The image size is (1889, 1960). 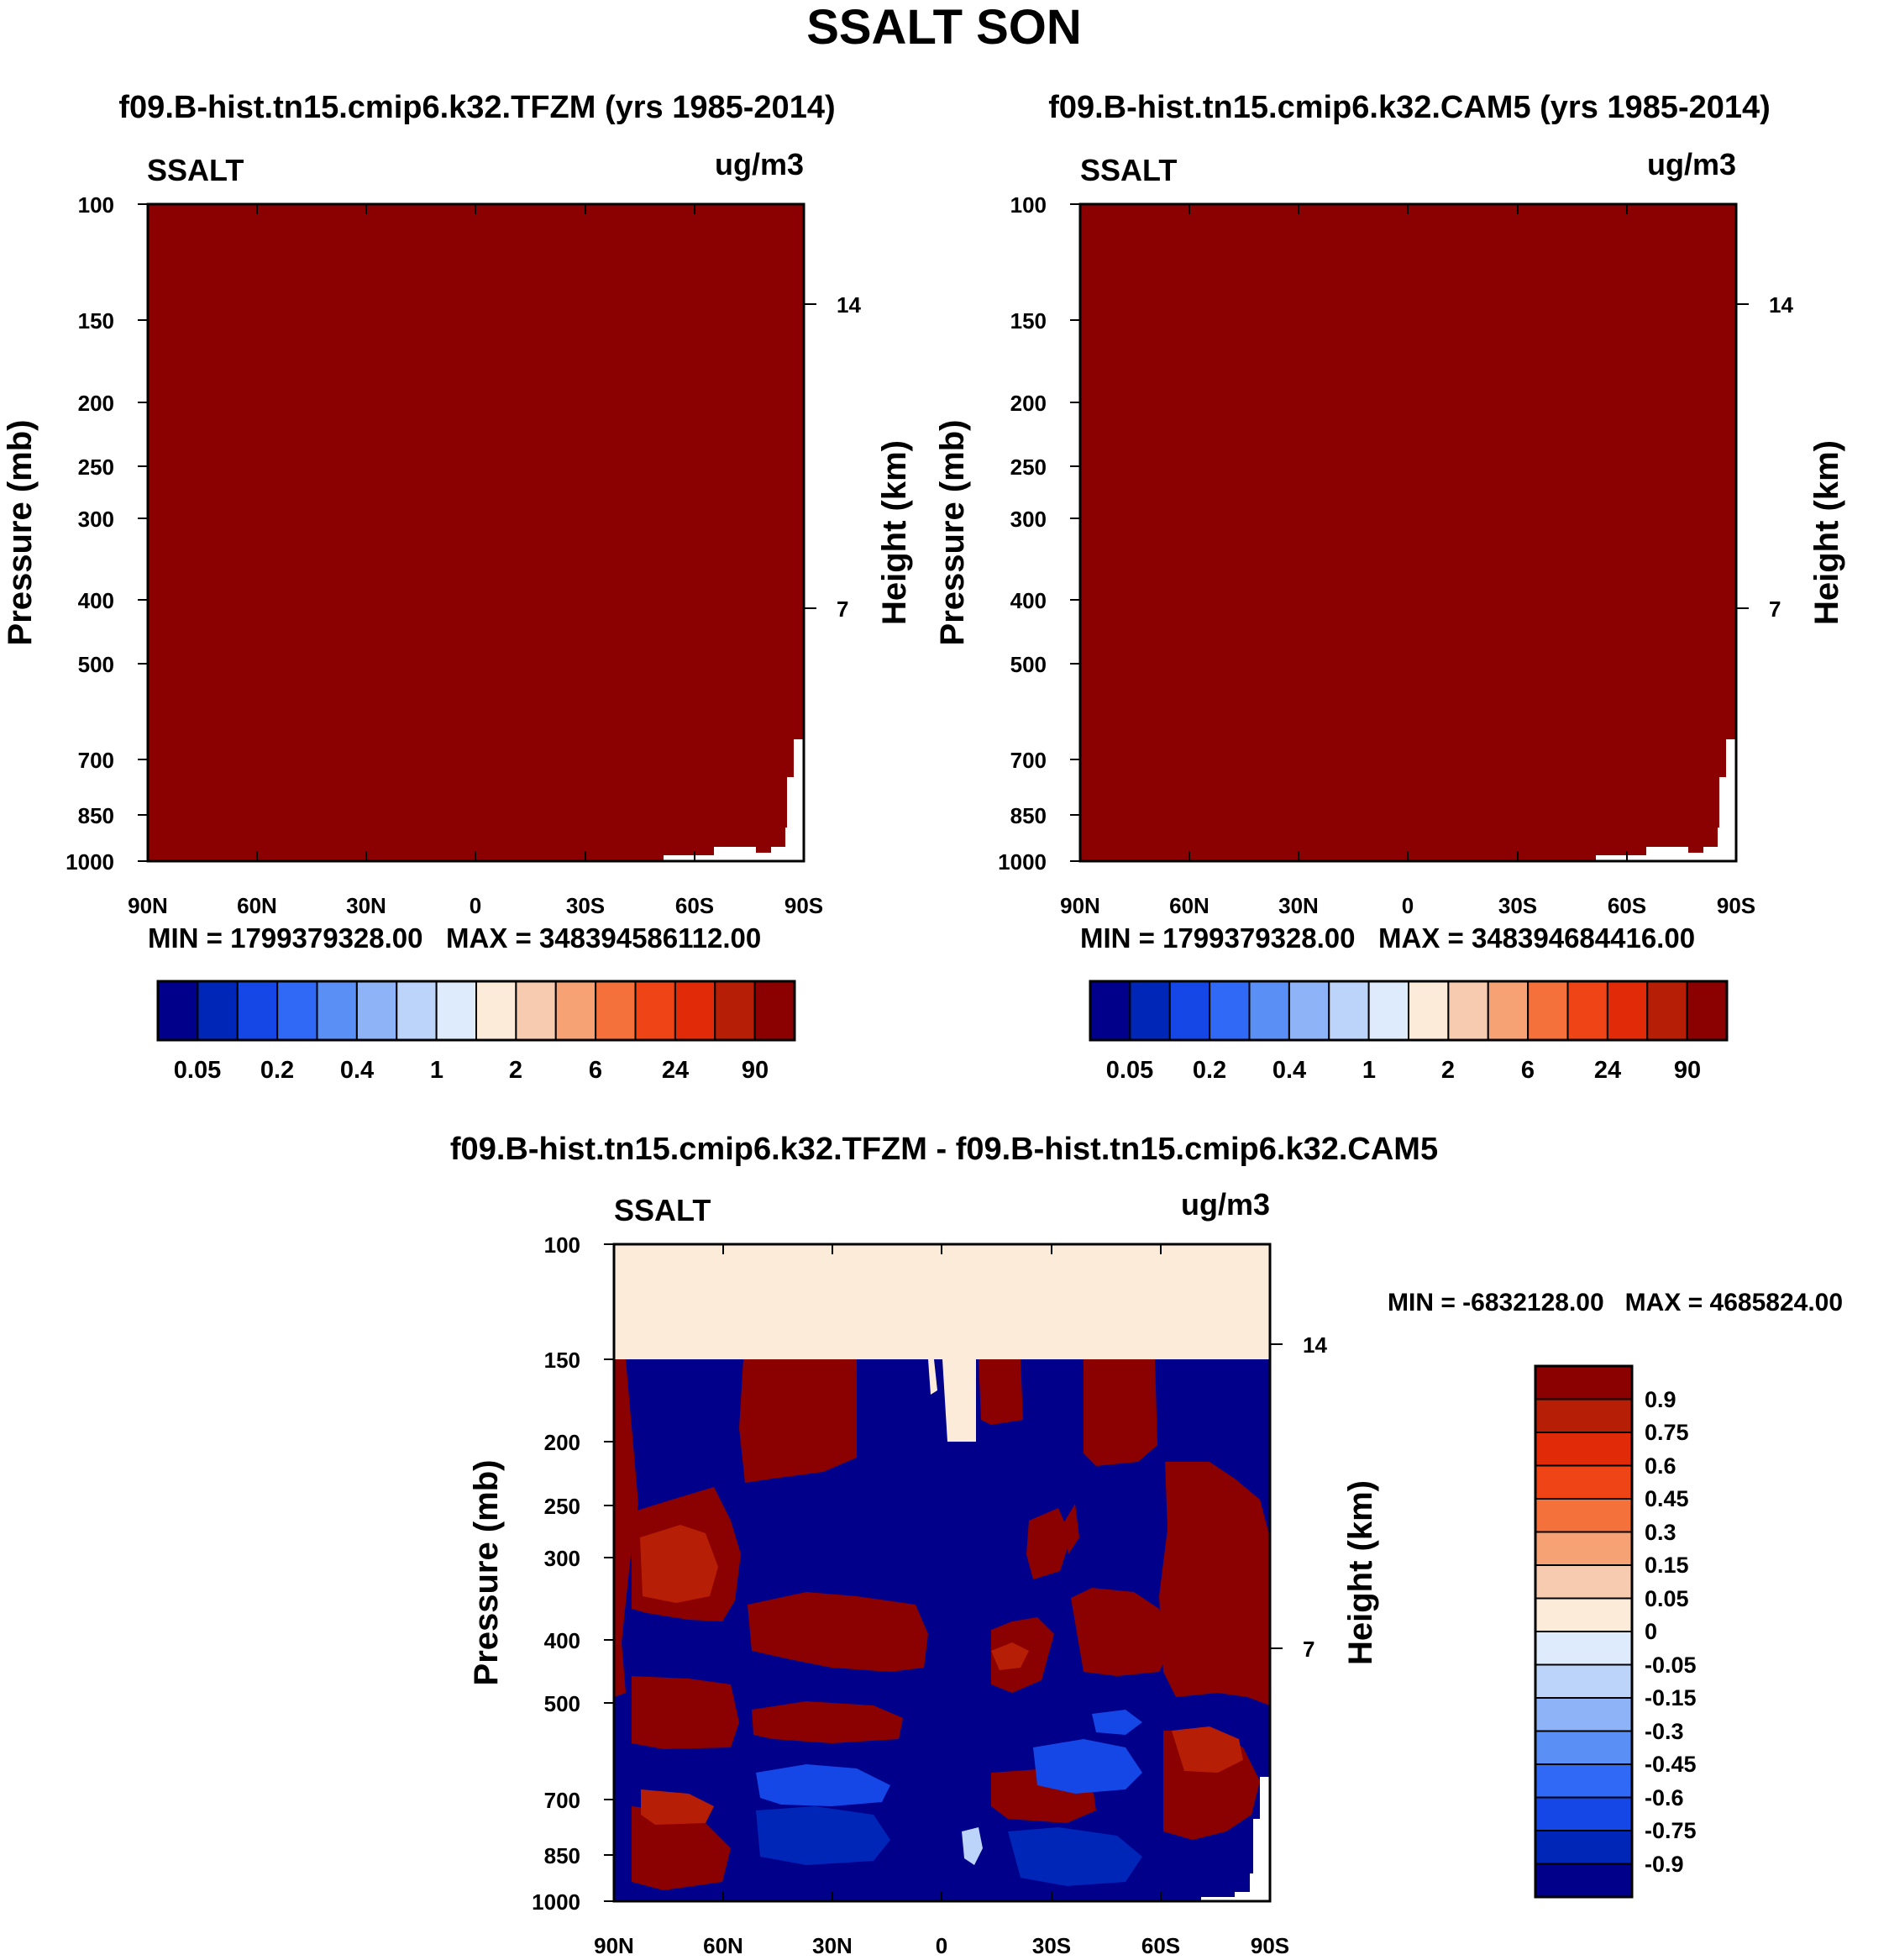 I want to click on panel-tfzm-fill, so click(x=476, y=532).